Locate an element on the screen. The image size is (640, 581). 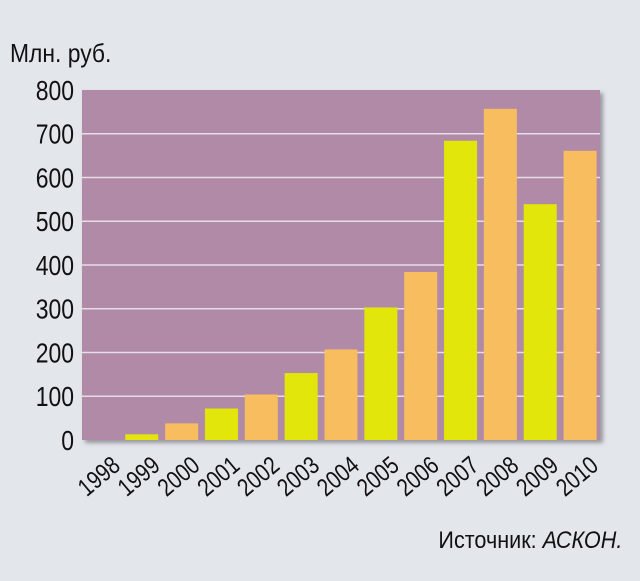
y-tick-label: 300 is located at coordinates (55, 310).